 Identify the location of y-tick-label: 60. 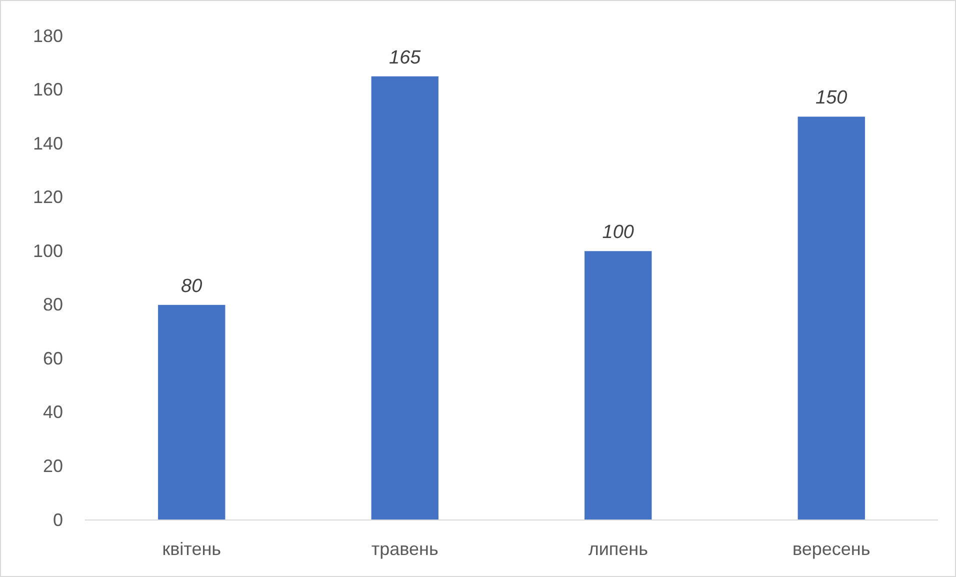
(52, 358).